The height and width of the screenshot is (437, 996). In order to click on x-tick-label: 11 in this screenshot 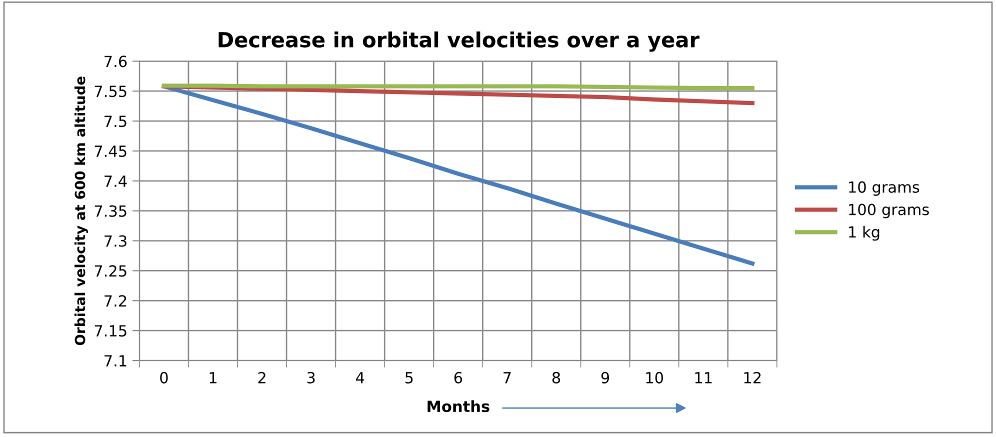, I will do `click(703, 378)`.